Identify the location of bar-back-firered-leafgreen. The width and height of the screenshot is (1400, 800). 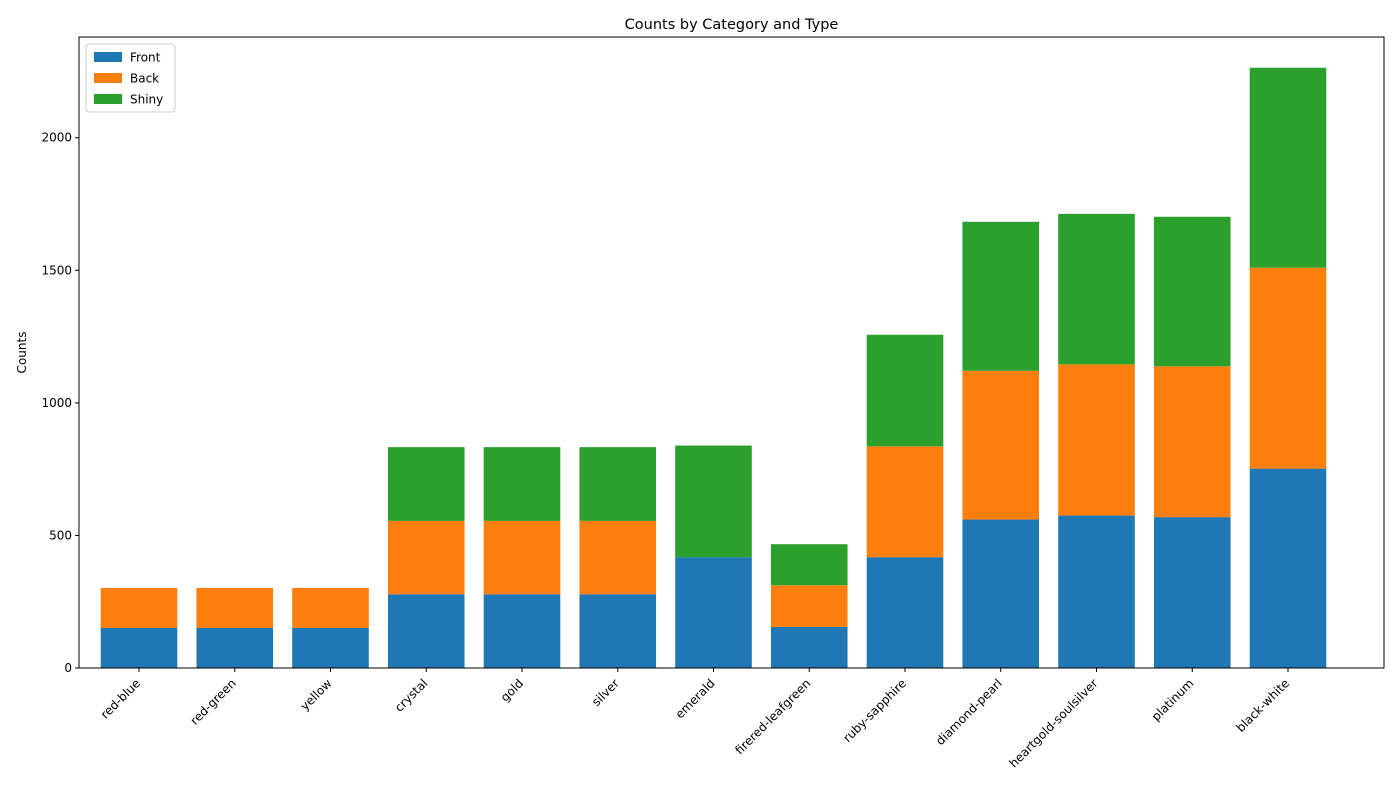
(809, 606).